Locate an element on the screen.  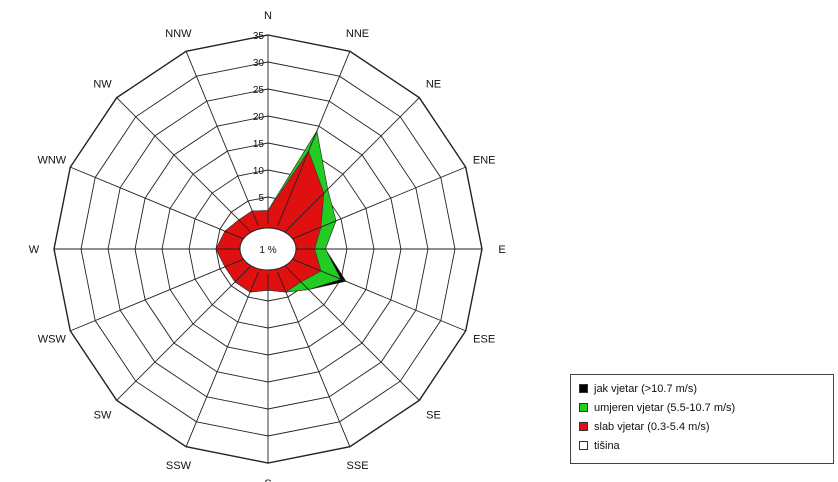
spoke-ne is located at coordinates (352, 164).